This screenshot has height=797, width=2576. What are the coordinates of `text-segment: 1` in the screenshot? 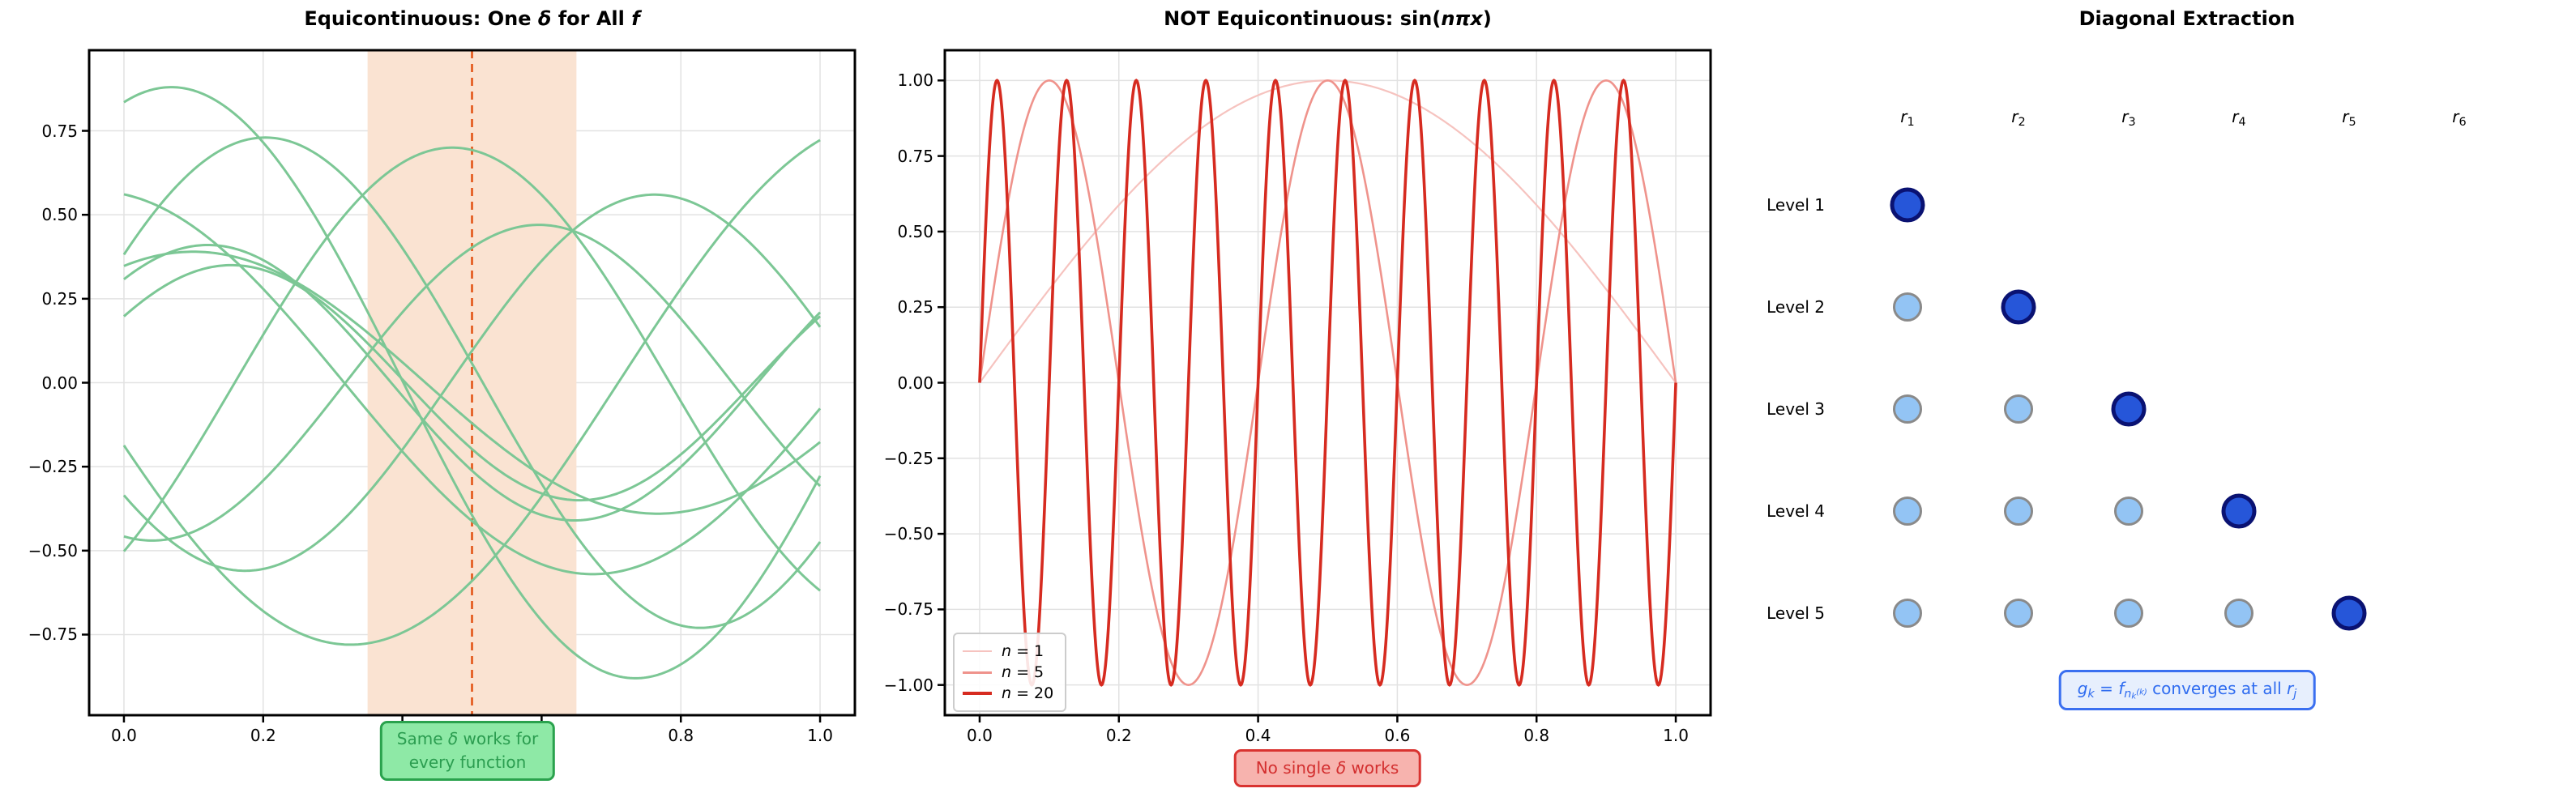 It's located at (1911, 123).